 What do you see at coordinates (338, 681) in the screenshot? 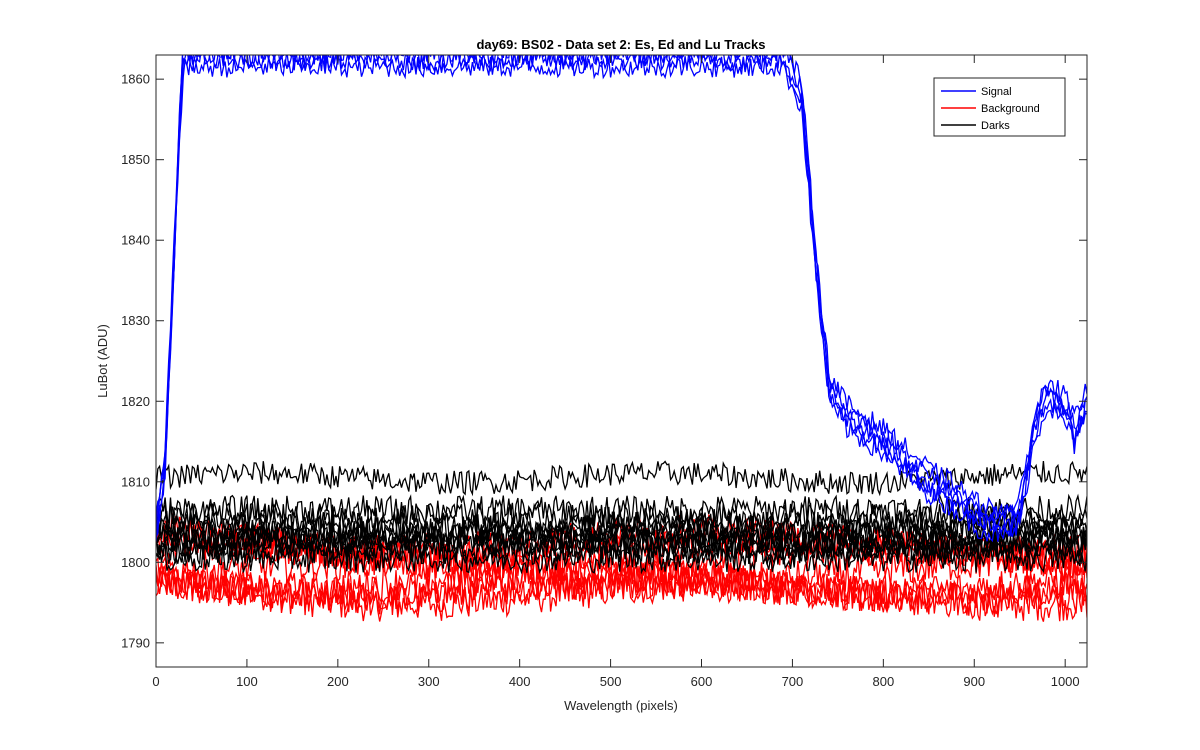
I see `x-tick-label: 200` at bounding box center [338, 681].